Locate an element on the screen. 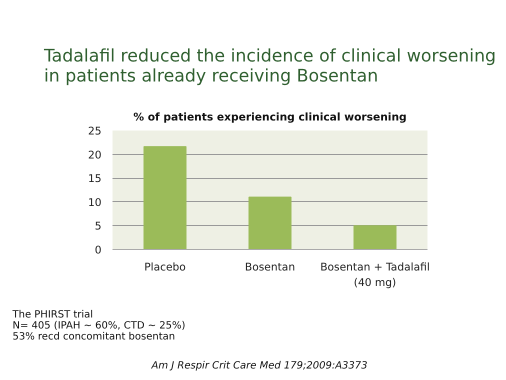 Image resolution: width=506 pixels, height=380 pixels. y-tick-label: 10 is located at coordinates (95, 202).